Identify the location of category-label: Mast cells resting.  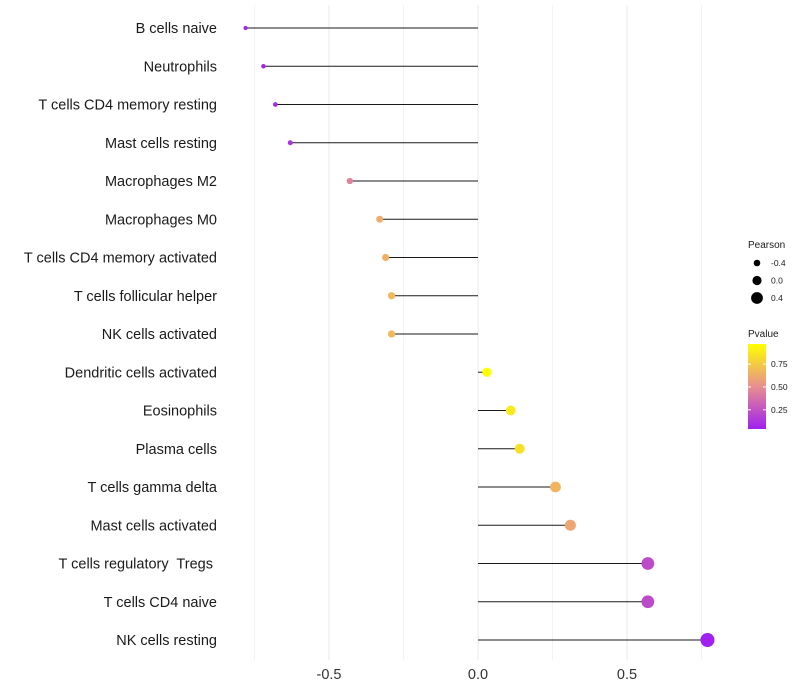
(161, 144).